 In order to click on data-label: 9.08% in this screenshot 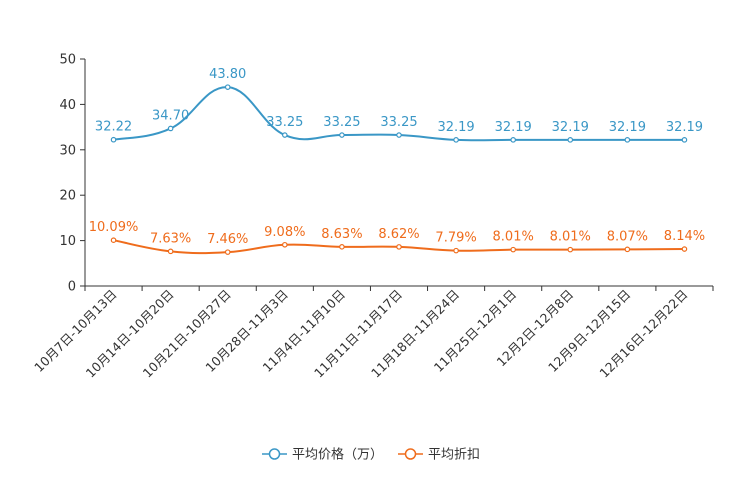, I will do `click(284, 232)`.